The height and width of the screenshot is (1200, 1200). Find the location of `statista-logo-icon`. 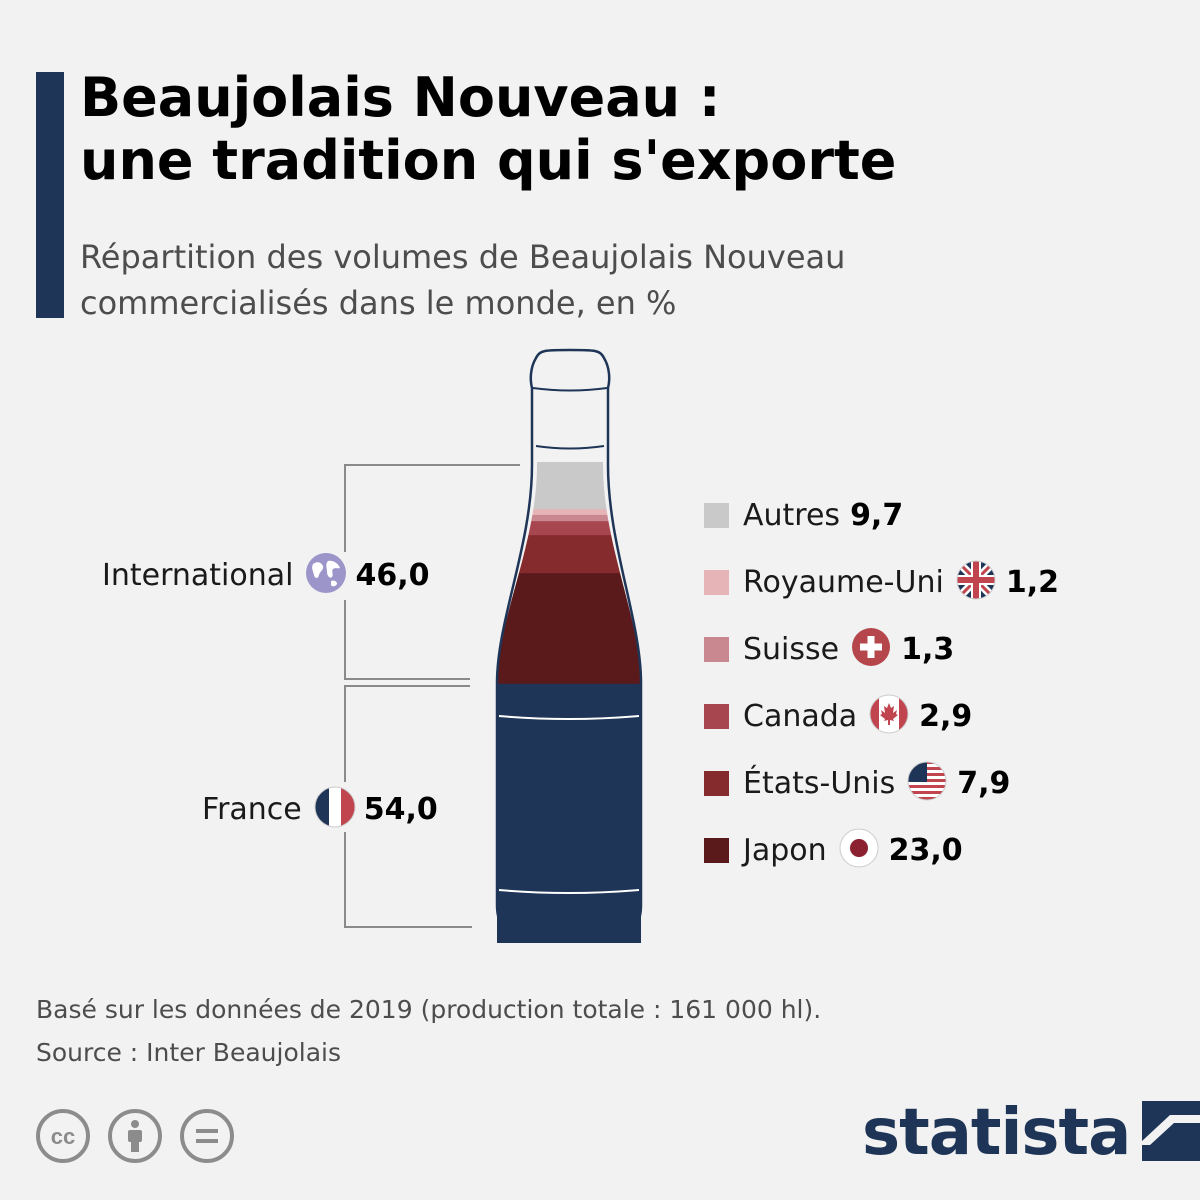

statista-logo-icon is located at coordinates (1171, 1133).